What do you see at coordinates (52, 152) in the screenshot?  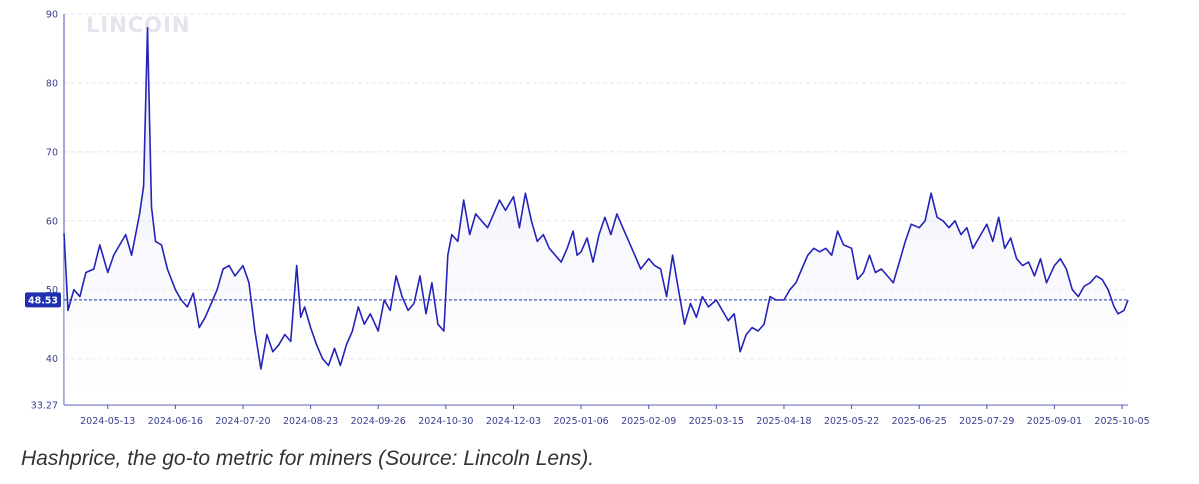 I see `y-tick-label: 70` at bounding box center [52, 152].